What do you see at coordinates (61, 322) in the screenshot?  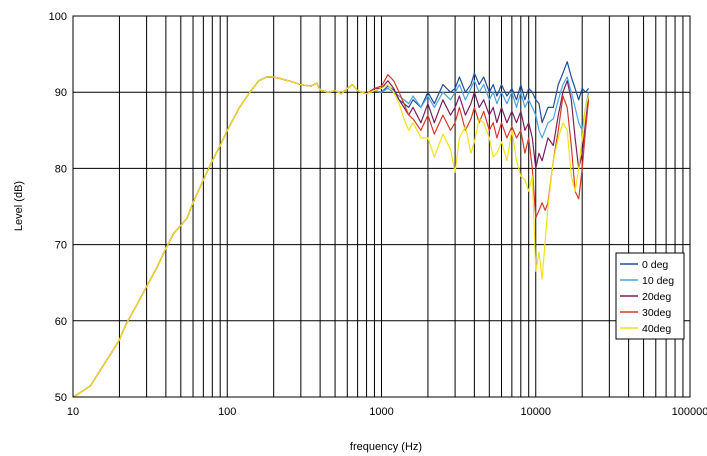 I see `y-tick-label: 60` at bounding box center [61, 322].